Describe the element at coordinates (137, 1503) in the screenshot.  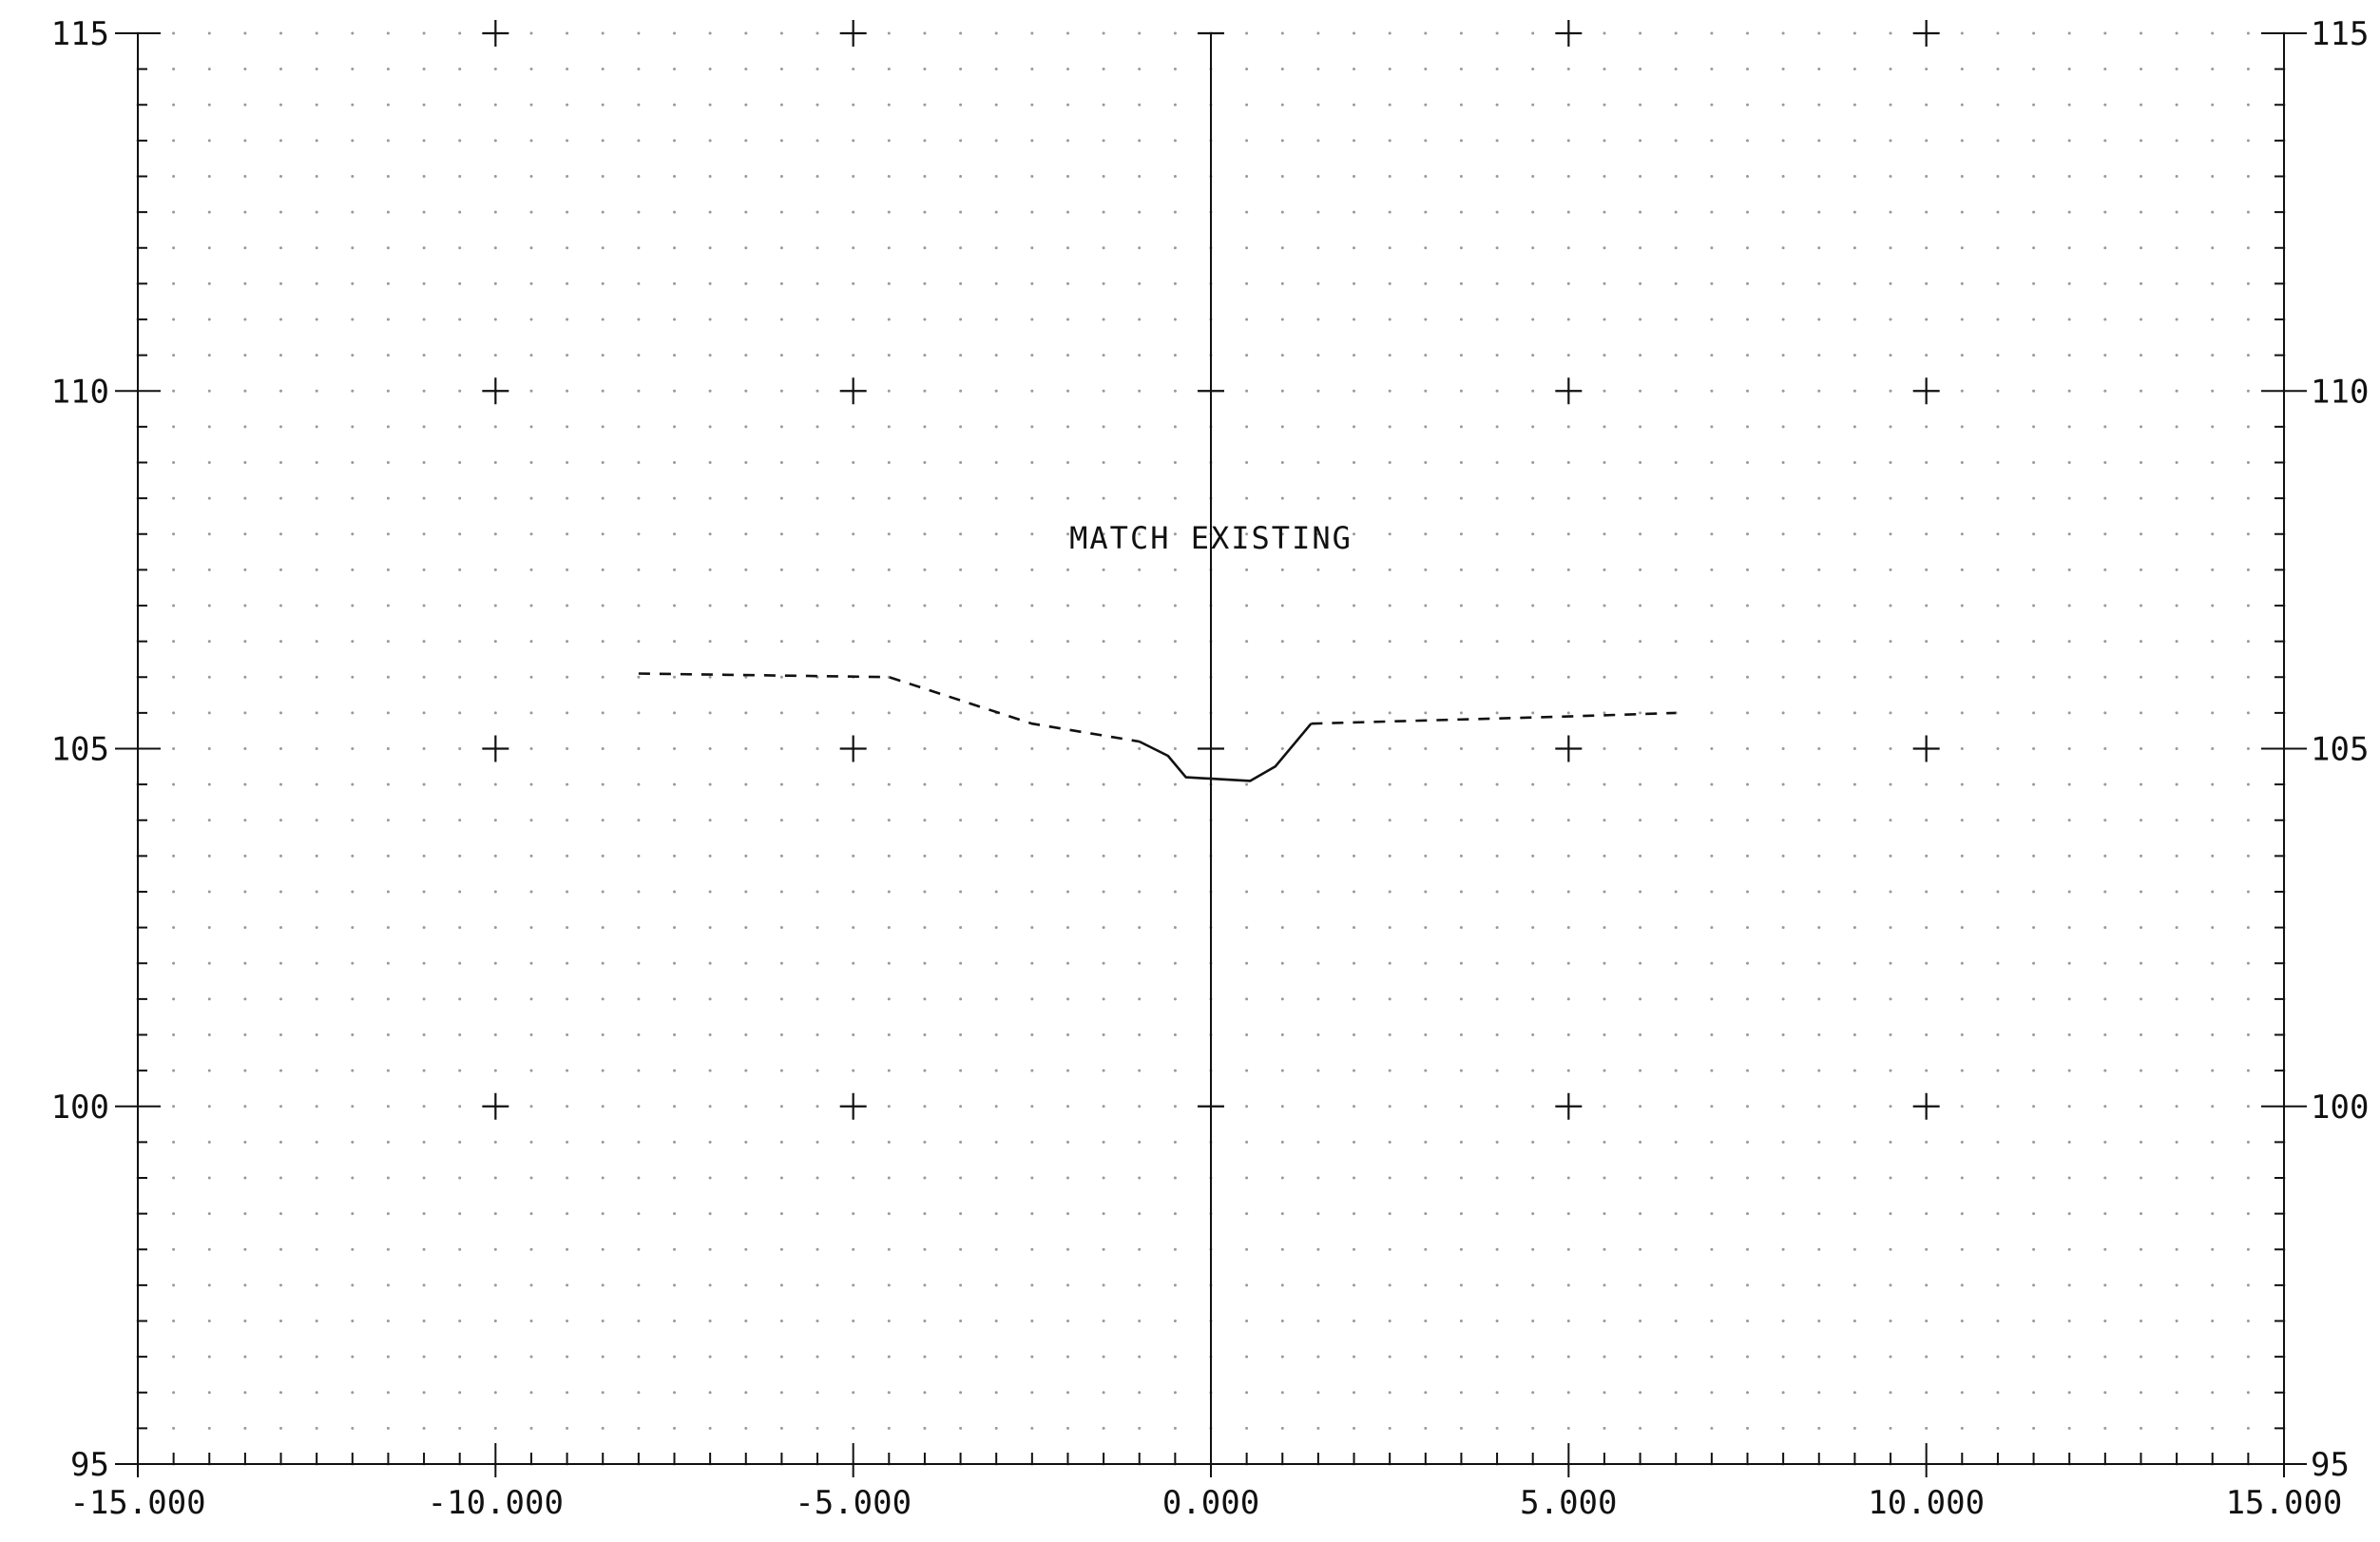
I see `x-tick-label: -15.000` at that location.